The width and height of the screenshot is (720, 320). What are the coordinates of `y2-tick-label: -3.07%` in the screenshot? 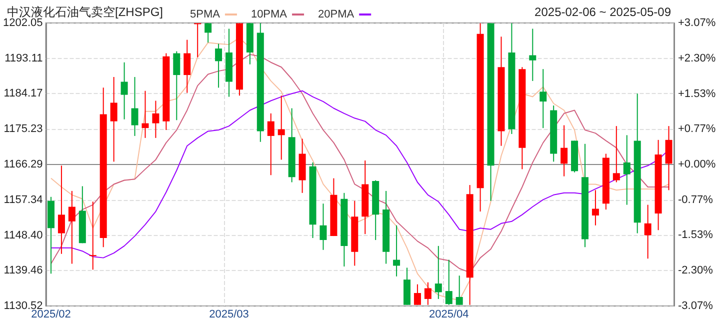 It's located at (696, 306).